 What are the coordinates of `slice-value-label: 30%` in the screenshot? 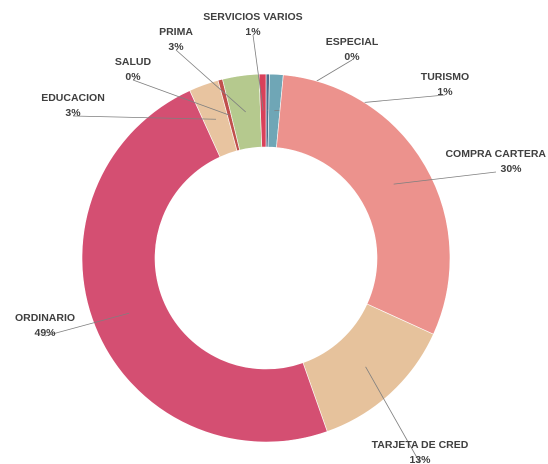 It's located at (511, 169).